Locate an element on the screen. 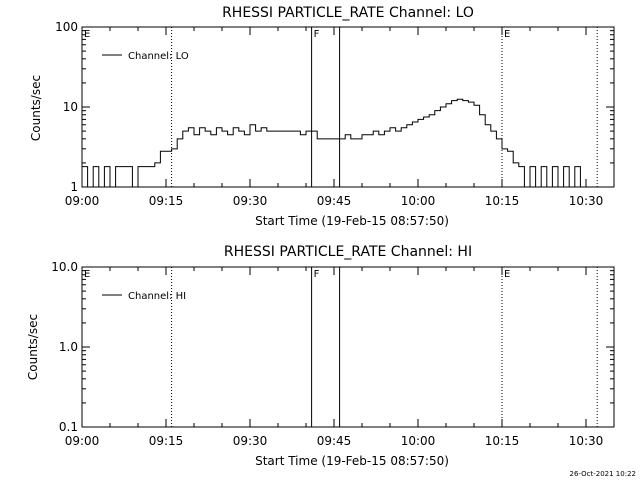 The image size is (640, 480). y-tick-label: 100 is located at coordinates (66, 27).